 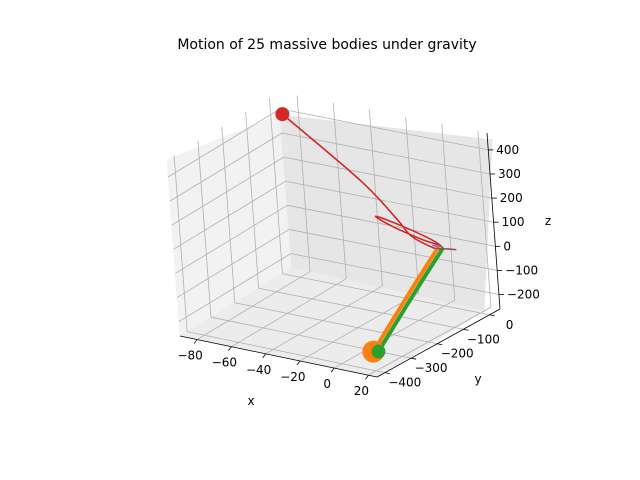 What do you see at coordinates (493, 221) in the screenshot?
I see `z-axis-line` at bounding box center [493, 221].